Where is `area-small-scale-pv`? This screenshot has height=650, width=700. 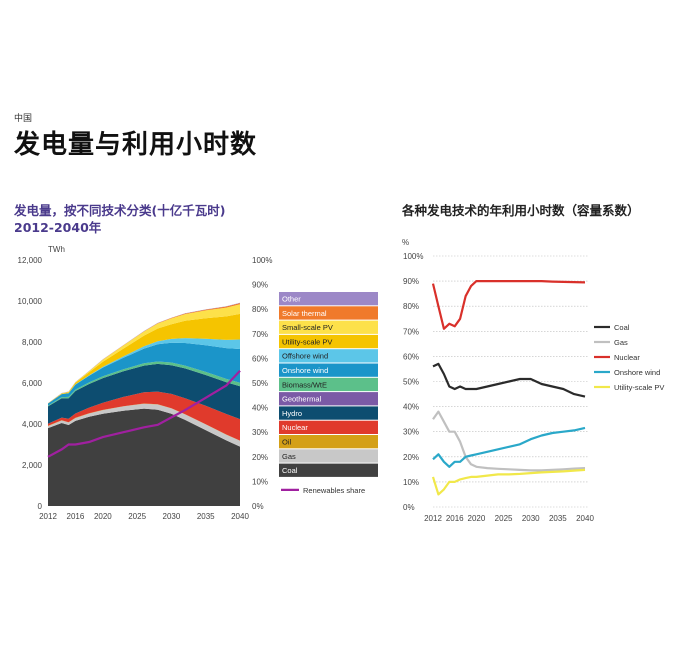 area-small-scale-pv is located at coordinates (144, 354).